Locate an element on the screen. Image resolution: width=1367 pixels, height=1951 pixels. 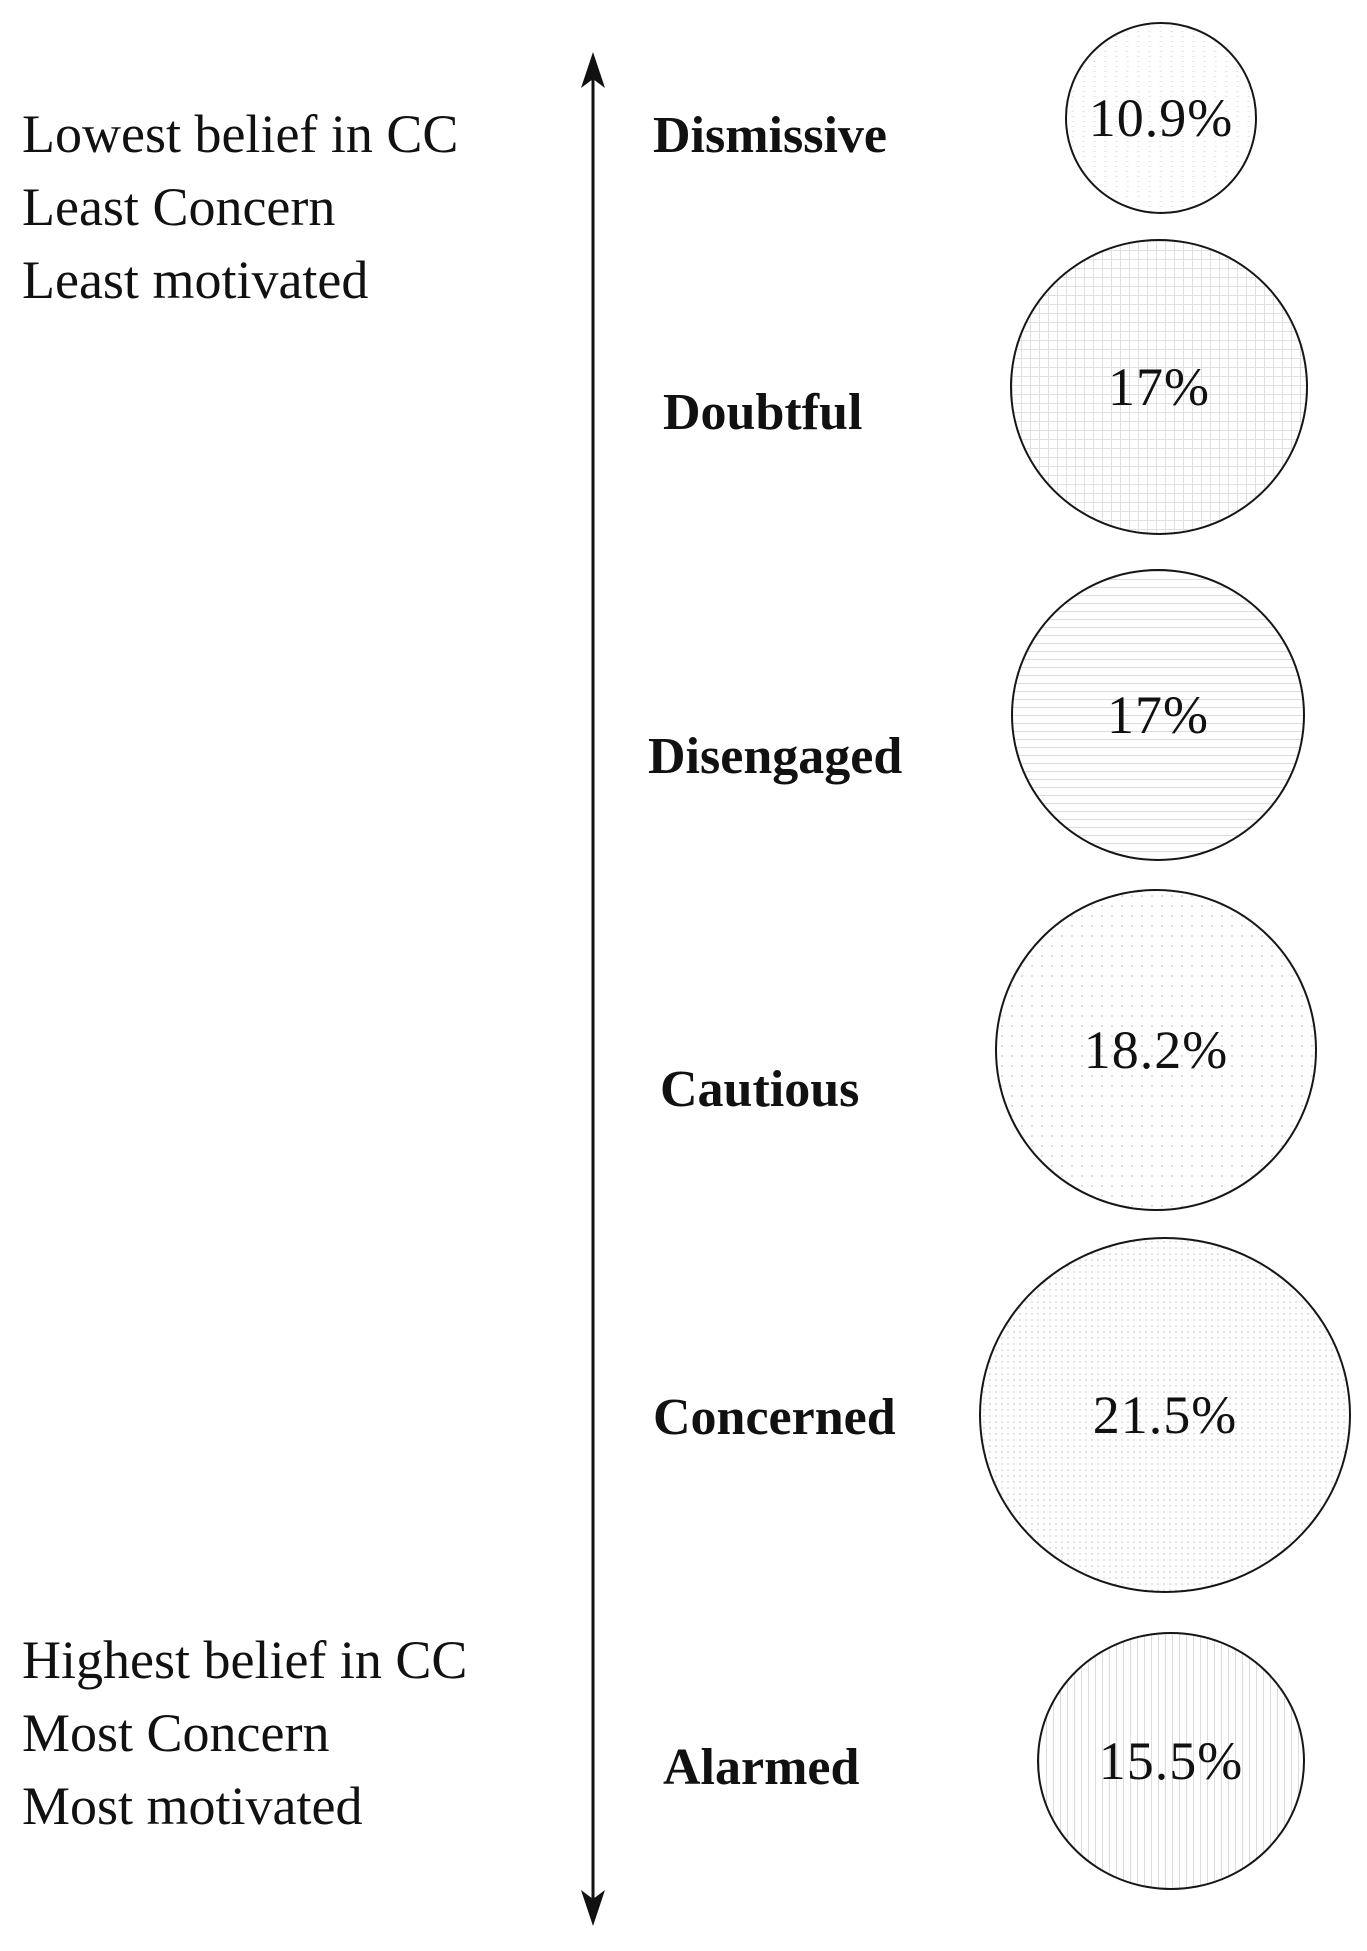
segment-percent-cautious: 18.2% is located at coordinates (1156, 1050).